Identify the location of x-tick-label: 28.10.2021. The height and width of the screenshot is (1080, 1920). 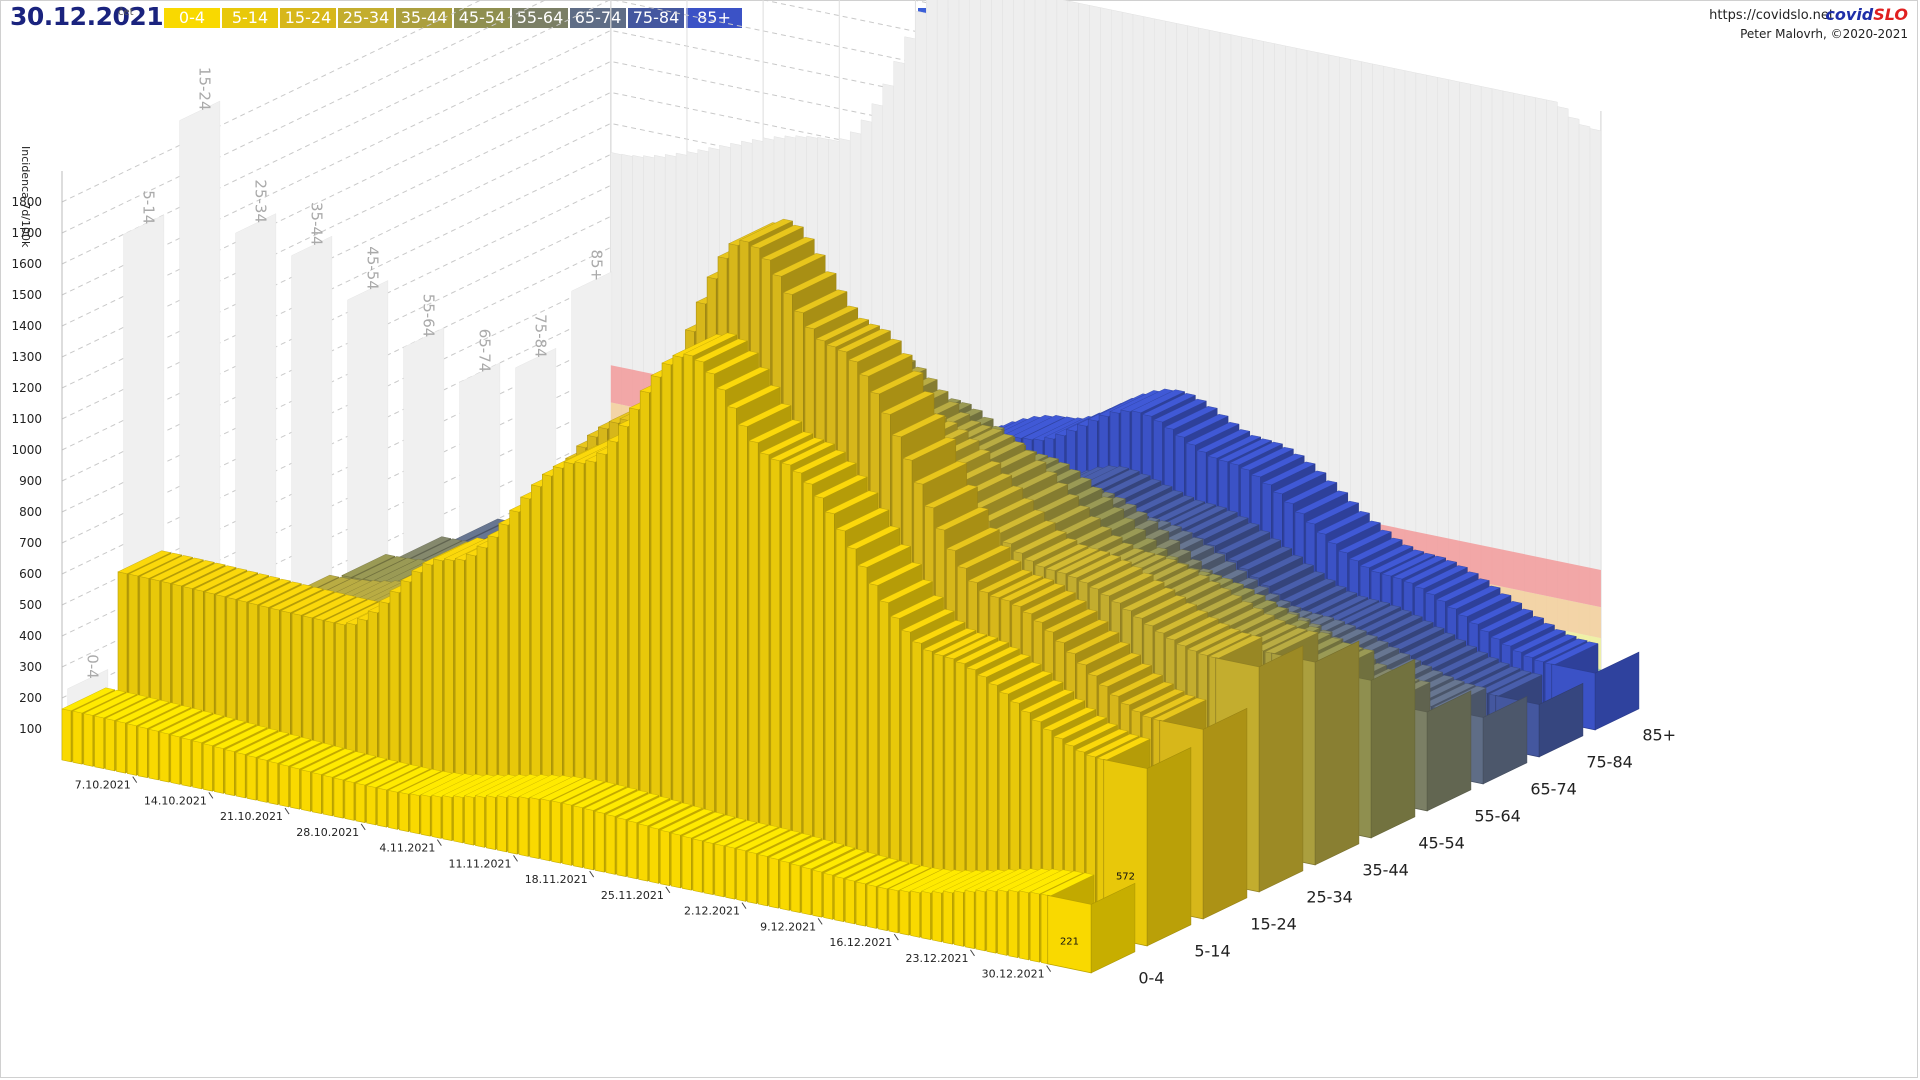
(327, 832).